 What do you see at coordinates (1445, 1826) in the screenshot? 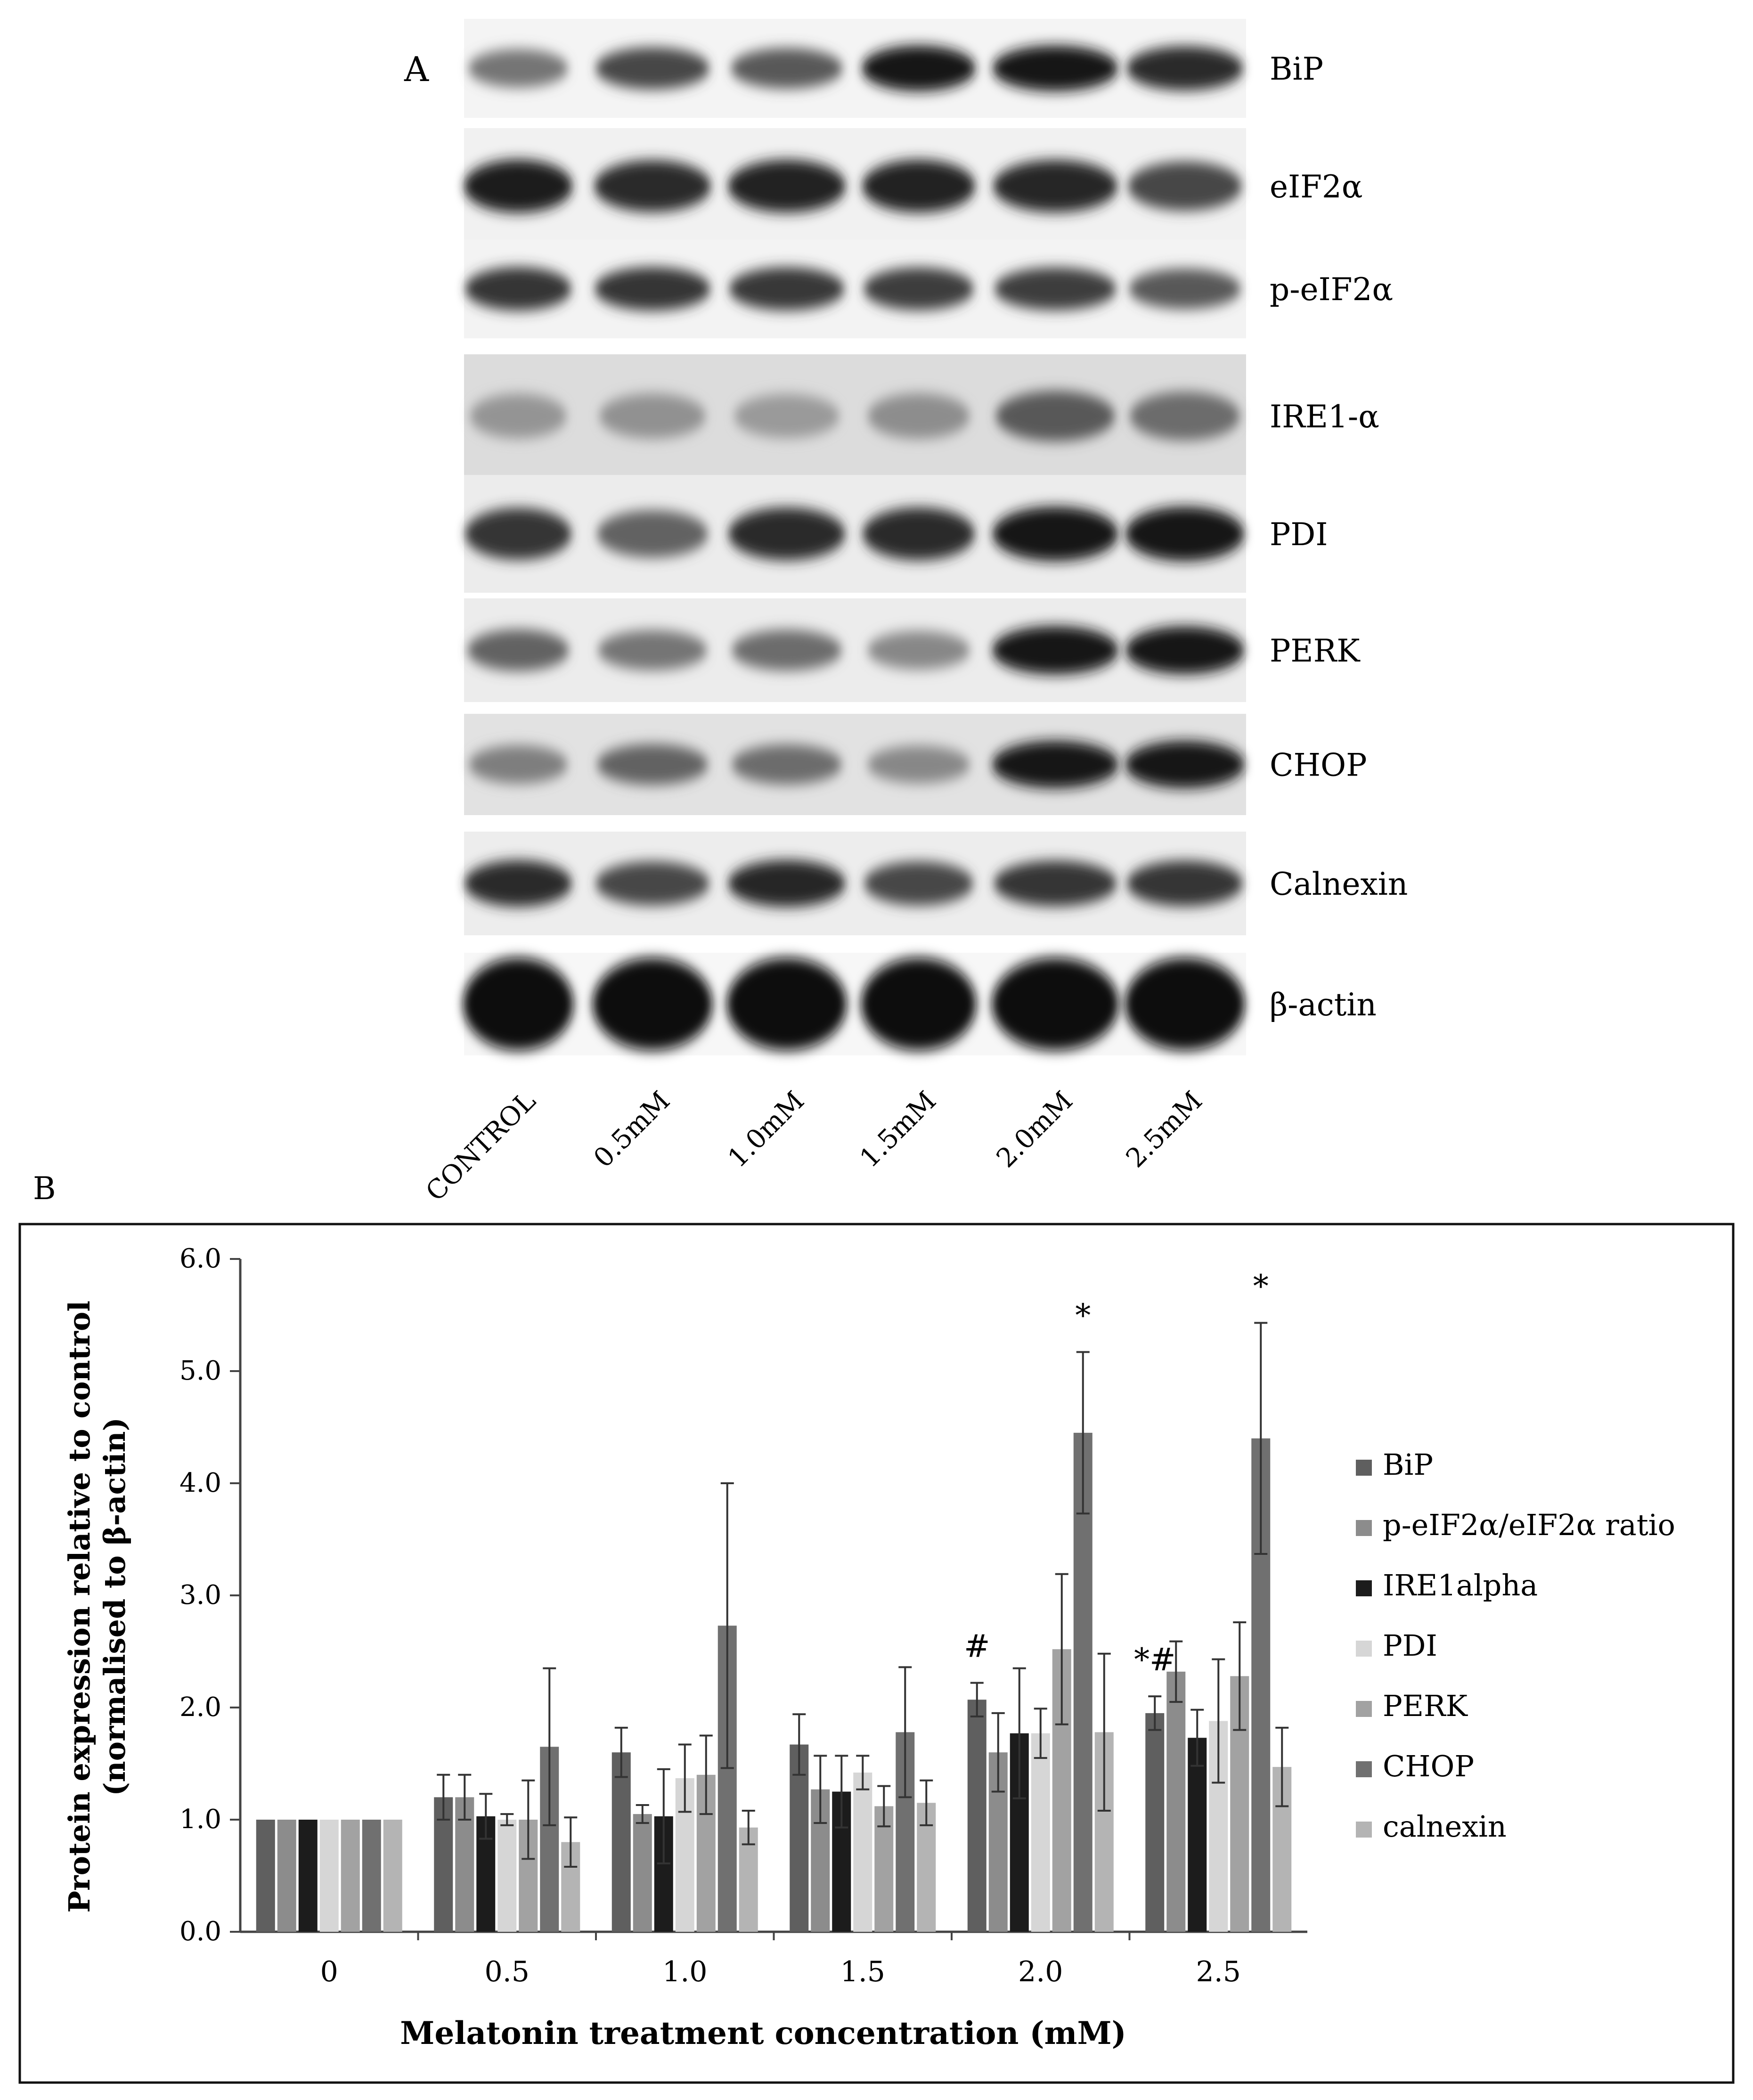
I see `legend-label-calnexin: calnexin` at bounding box center [1445, 1826].